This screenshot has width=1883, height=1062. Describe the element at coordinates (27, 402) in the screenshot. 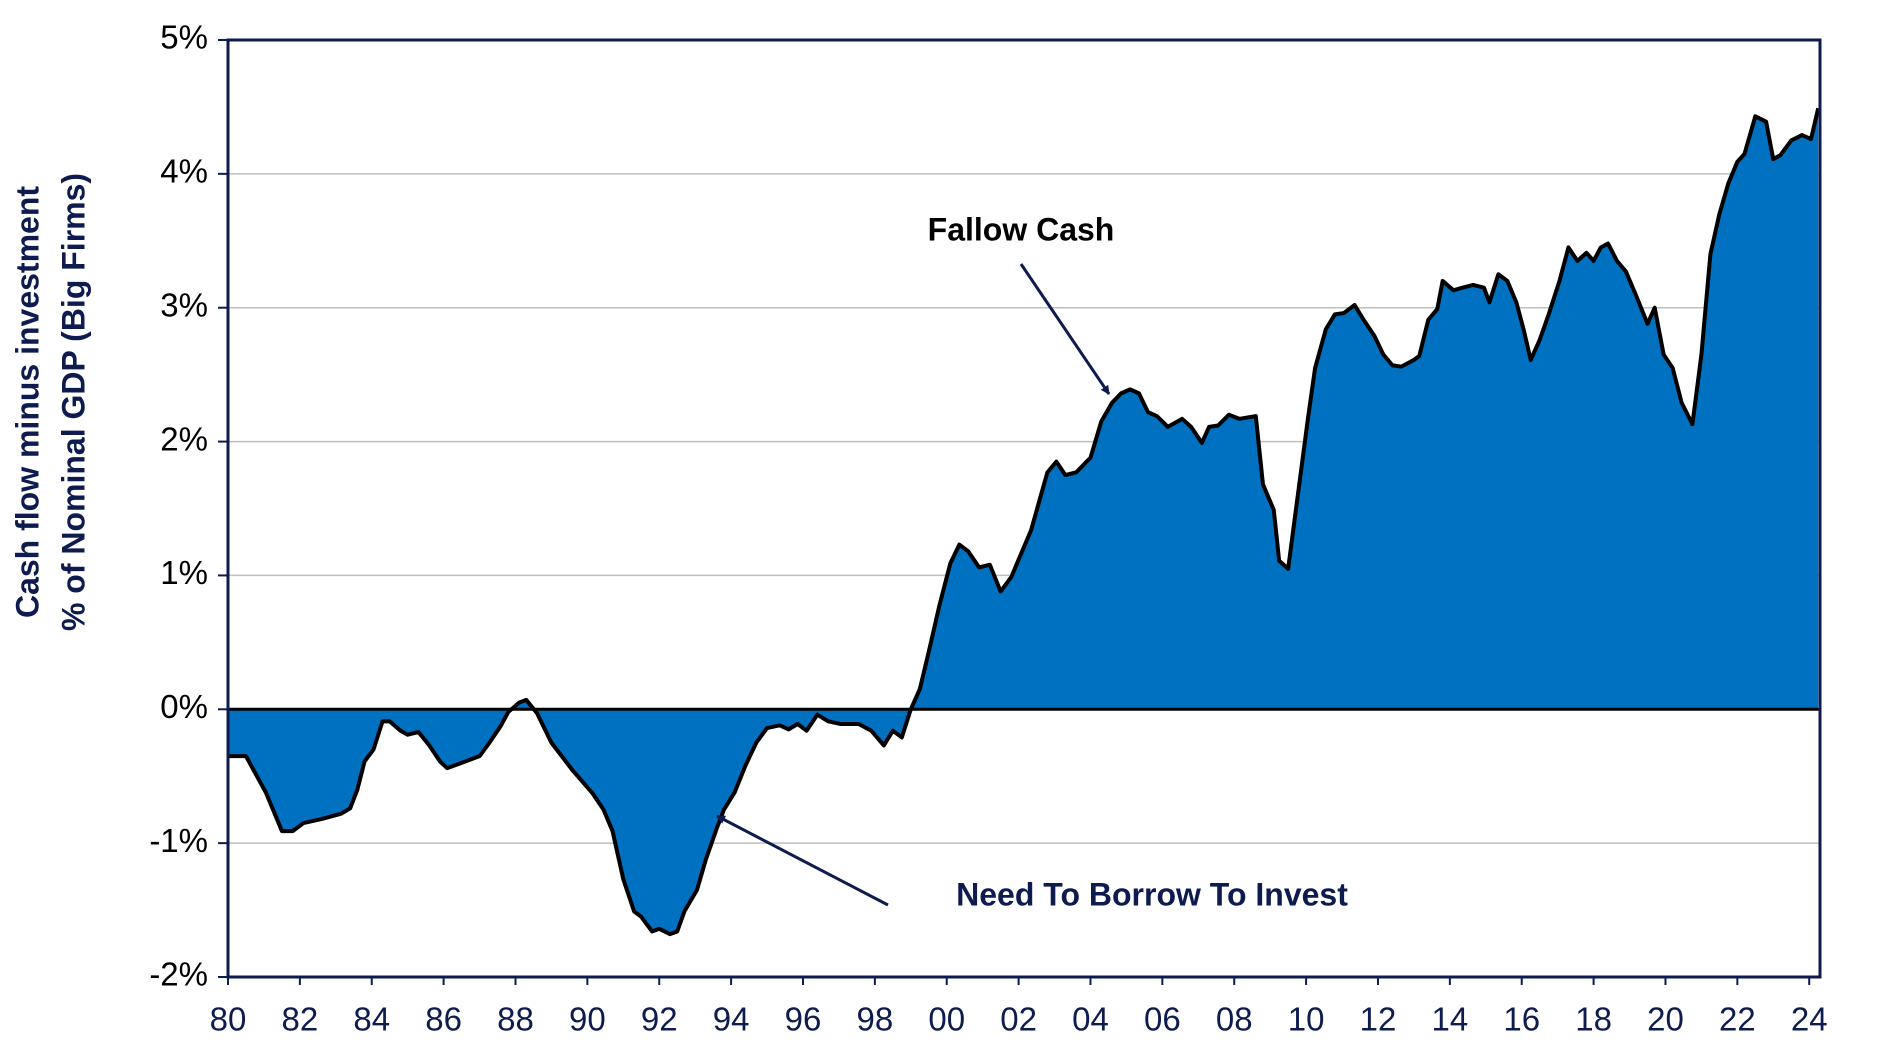

I see `y-axis-label: Cash flow minus investment` at that location.